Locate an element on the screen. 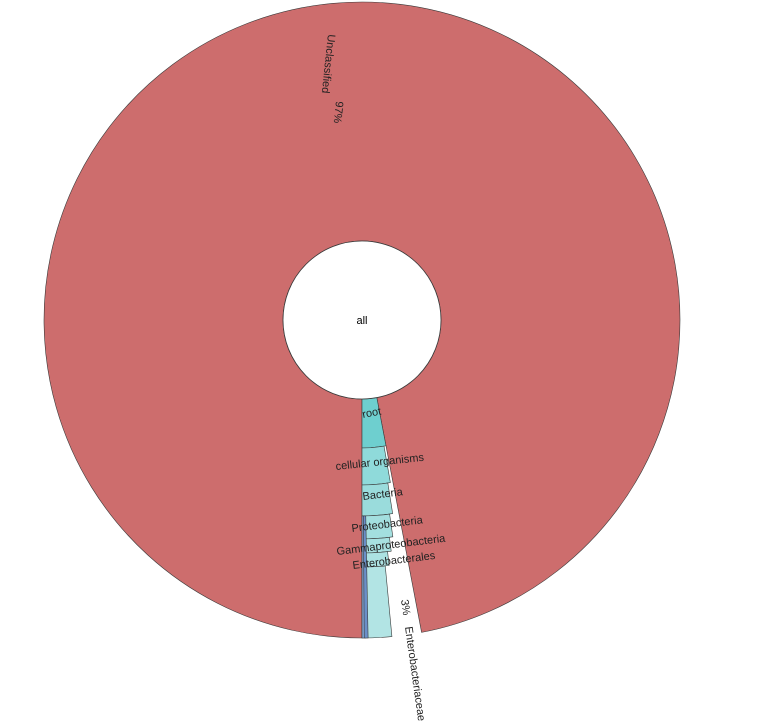 This screenshot has height=726, width=757. label-bacteria: Bacteria is located at coordinates (383, 494).